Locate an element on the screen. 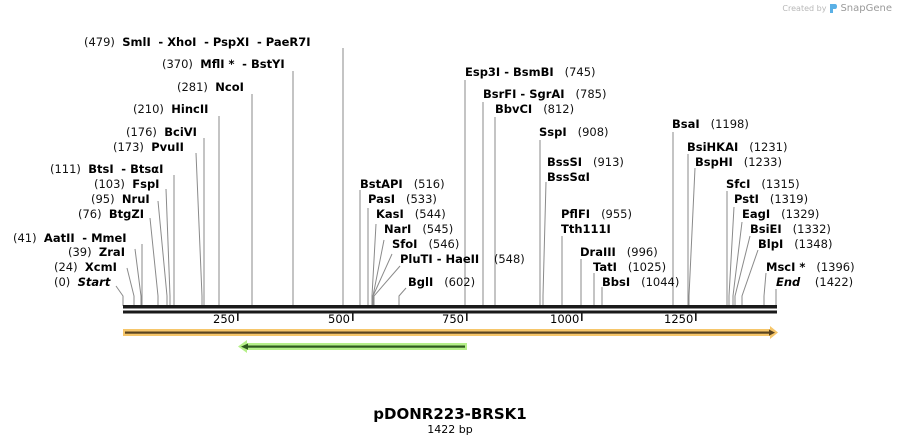  site-label-bsiei: BsiEI (1332) is located at coordinates (790, 229).